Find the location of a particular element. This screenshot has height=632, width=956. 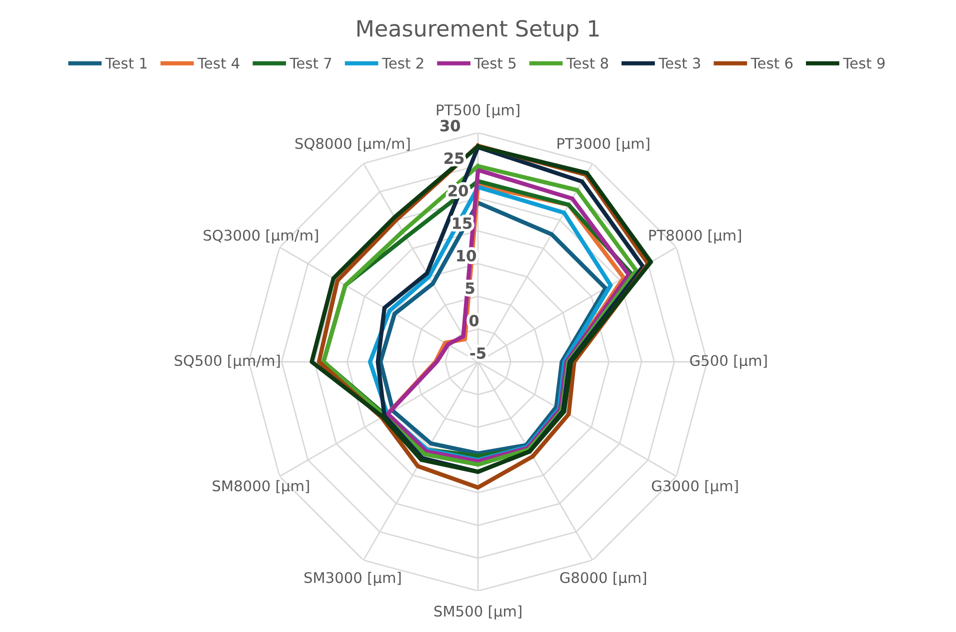

legend-label: Test 4 is located at coordinates (219, 63).